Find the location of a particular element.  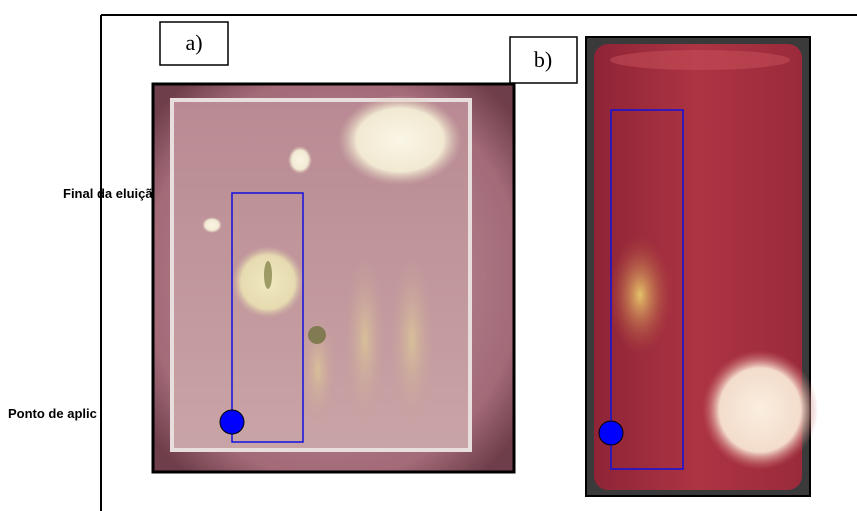

application-point-b is located at coordinates (611, 433).